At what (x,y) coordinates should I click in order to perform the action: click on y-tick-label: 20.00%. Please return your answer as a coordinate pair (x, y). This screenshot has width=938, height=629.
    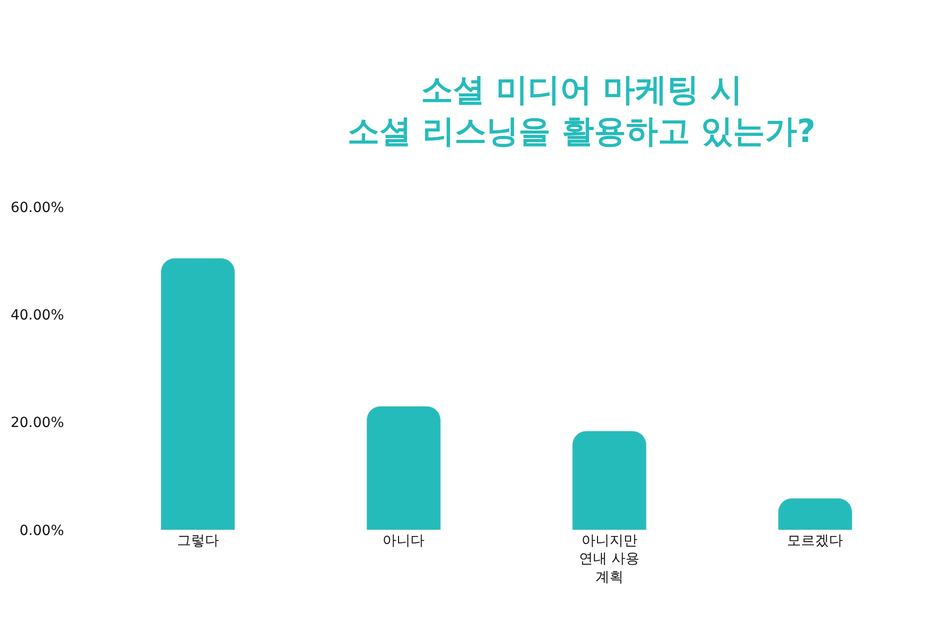
    Looking at the image, I should click on (37, 423).